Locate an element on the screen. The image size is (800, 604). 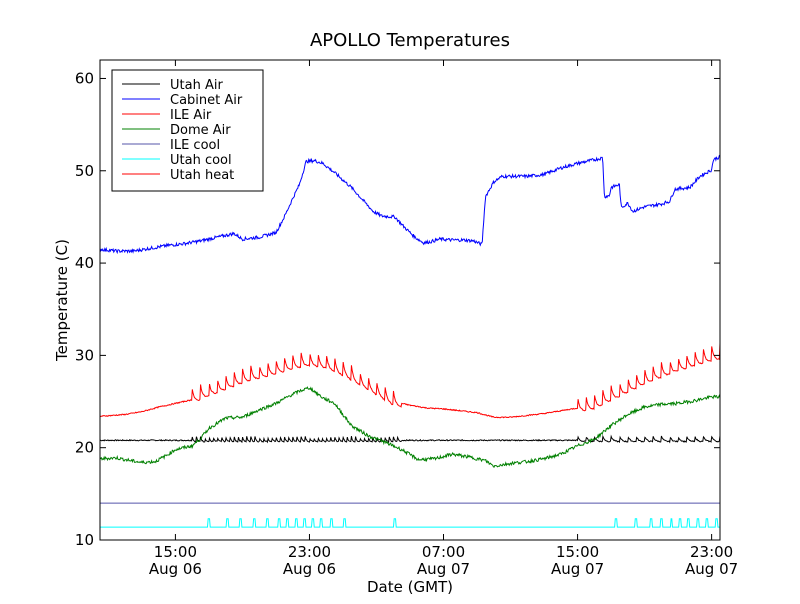
y-tick-label: 10 is located at coordinates (84, 540).